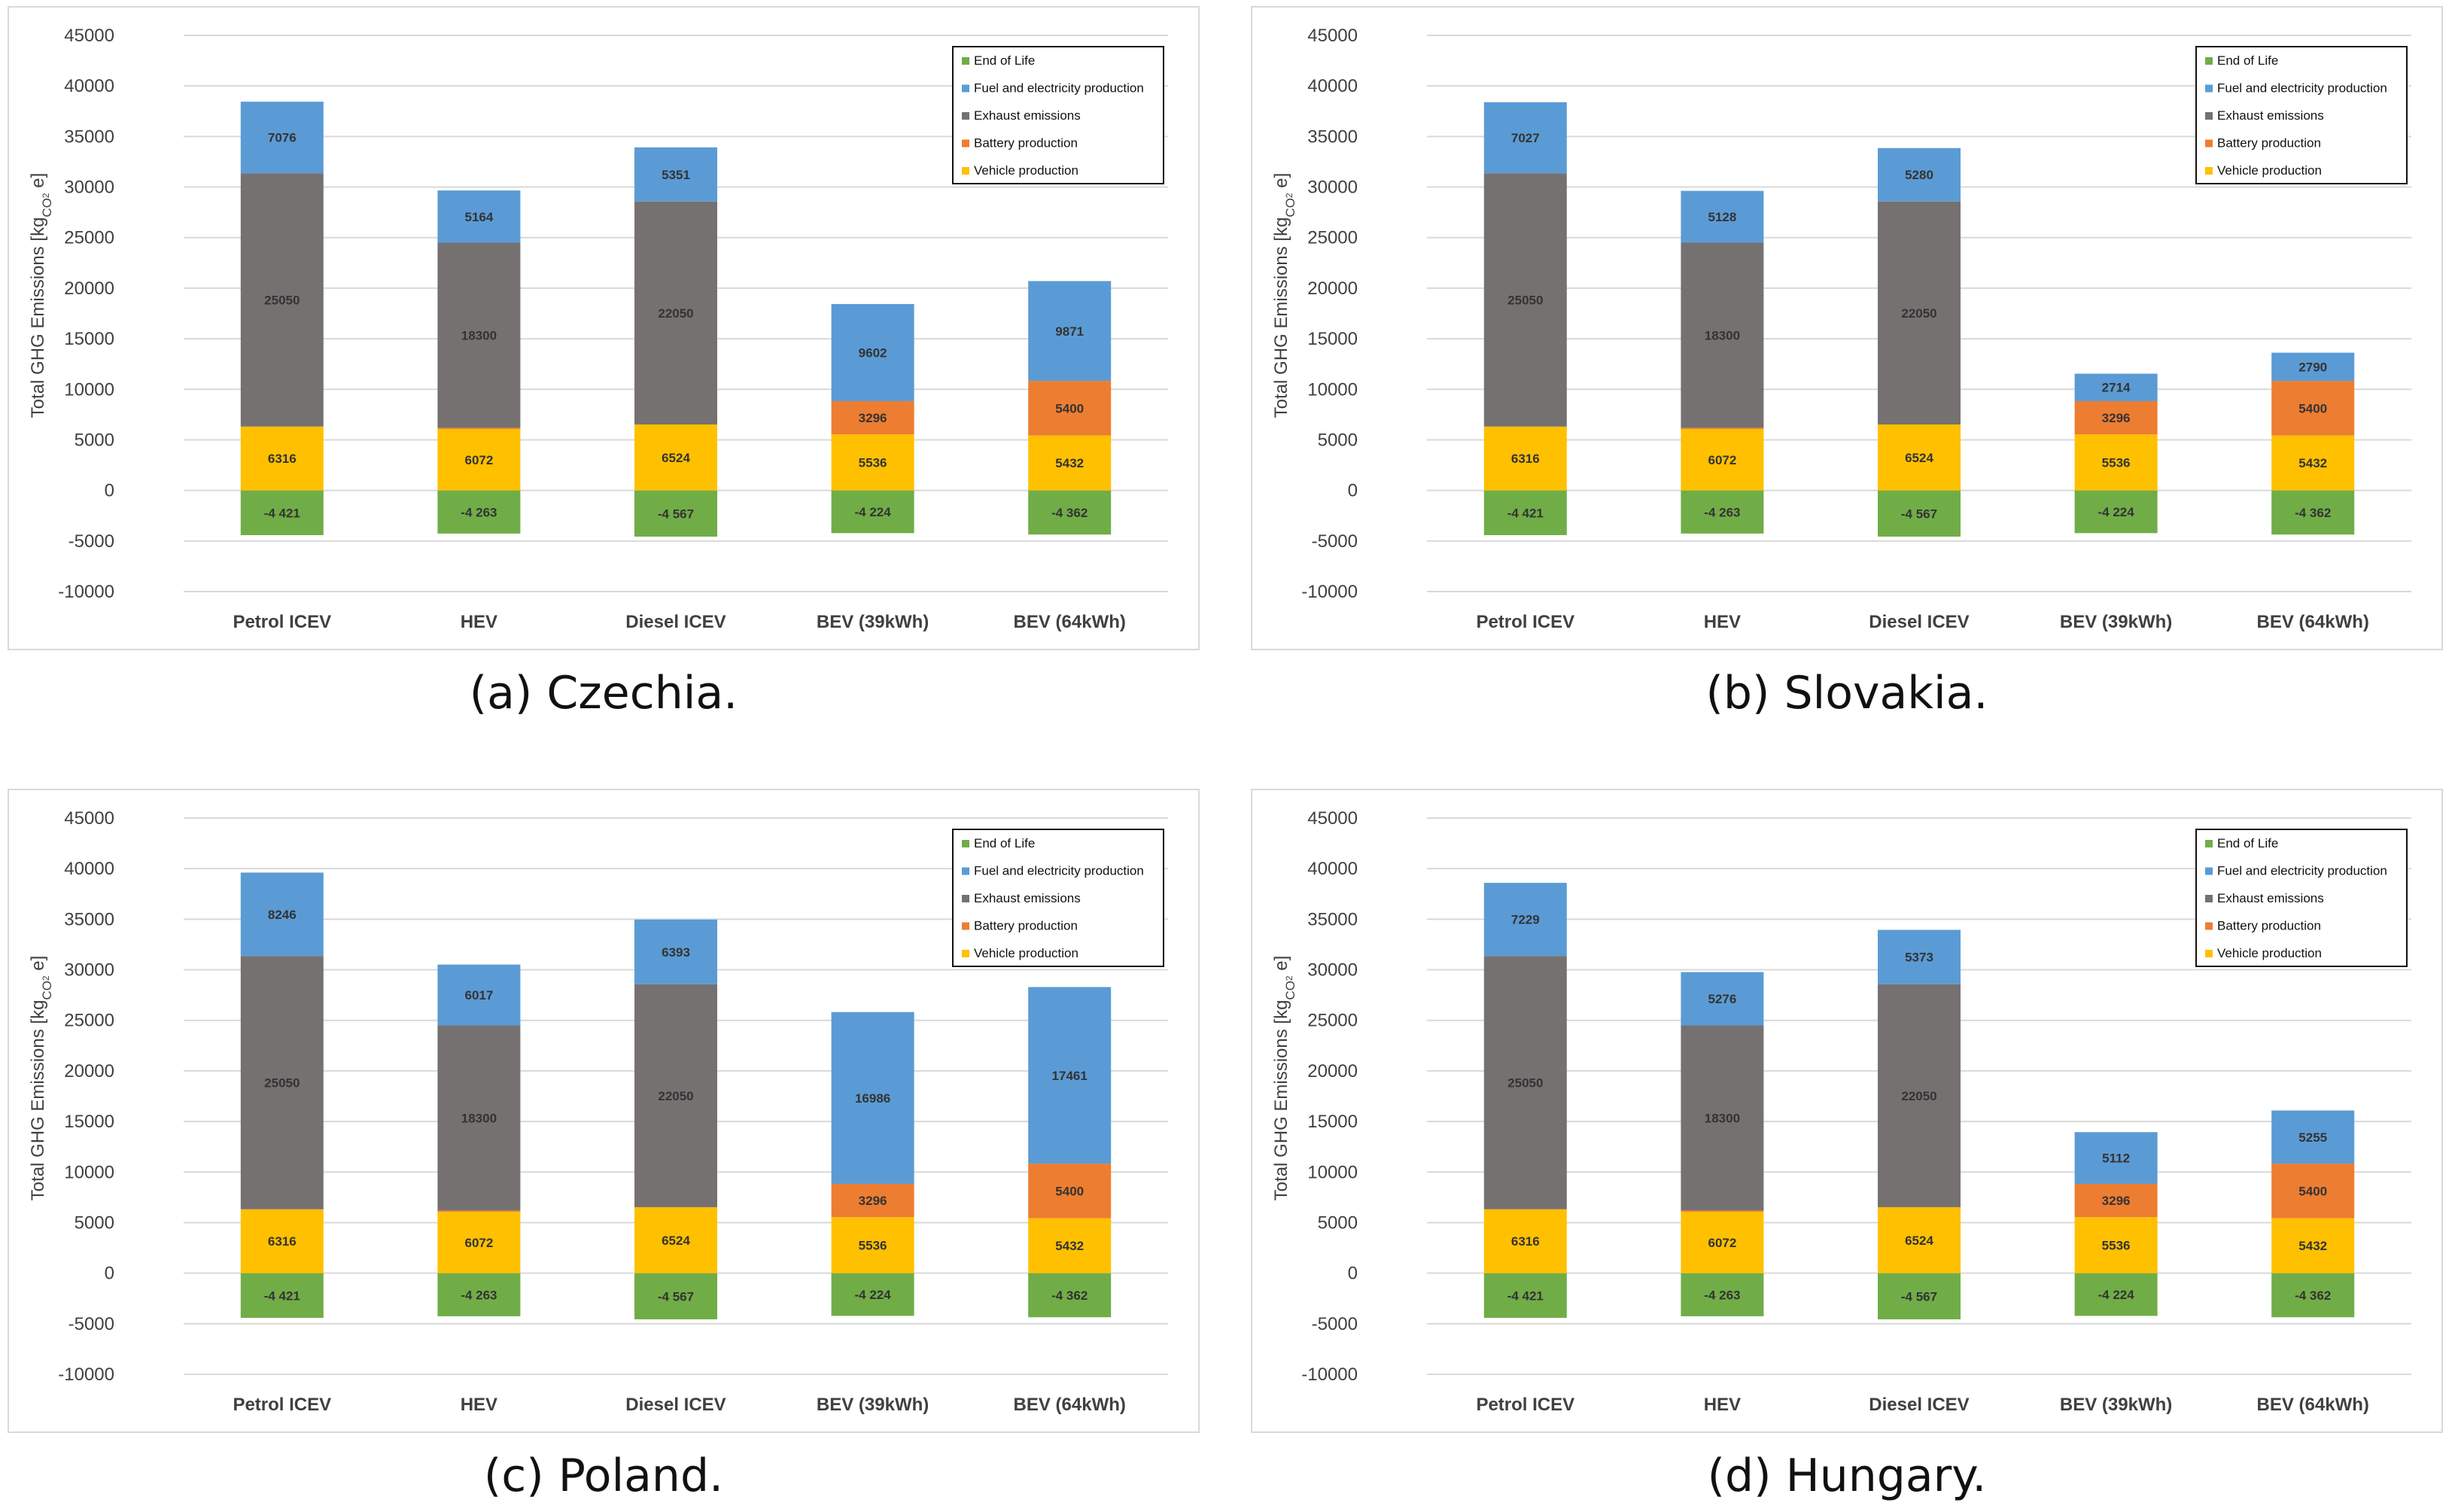  I want to click on data-label: 2790, so click(2312, 367).